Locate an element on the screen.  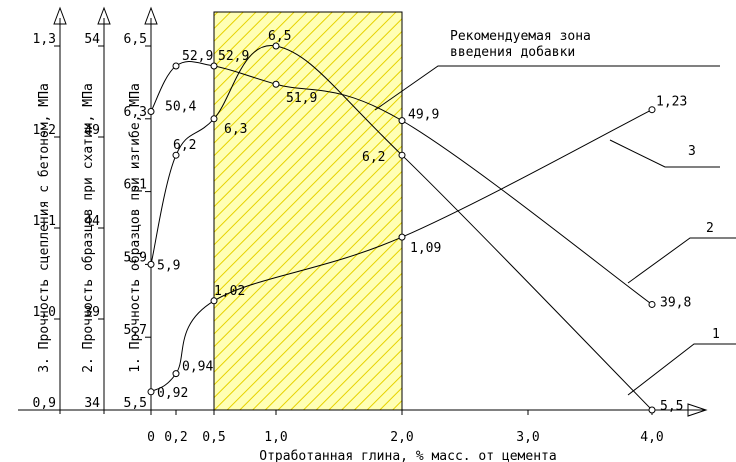
bond-tick-label: 1,0 is located at coordinates (44, 312).